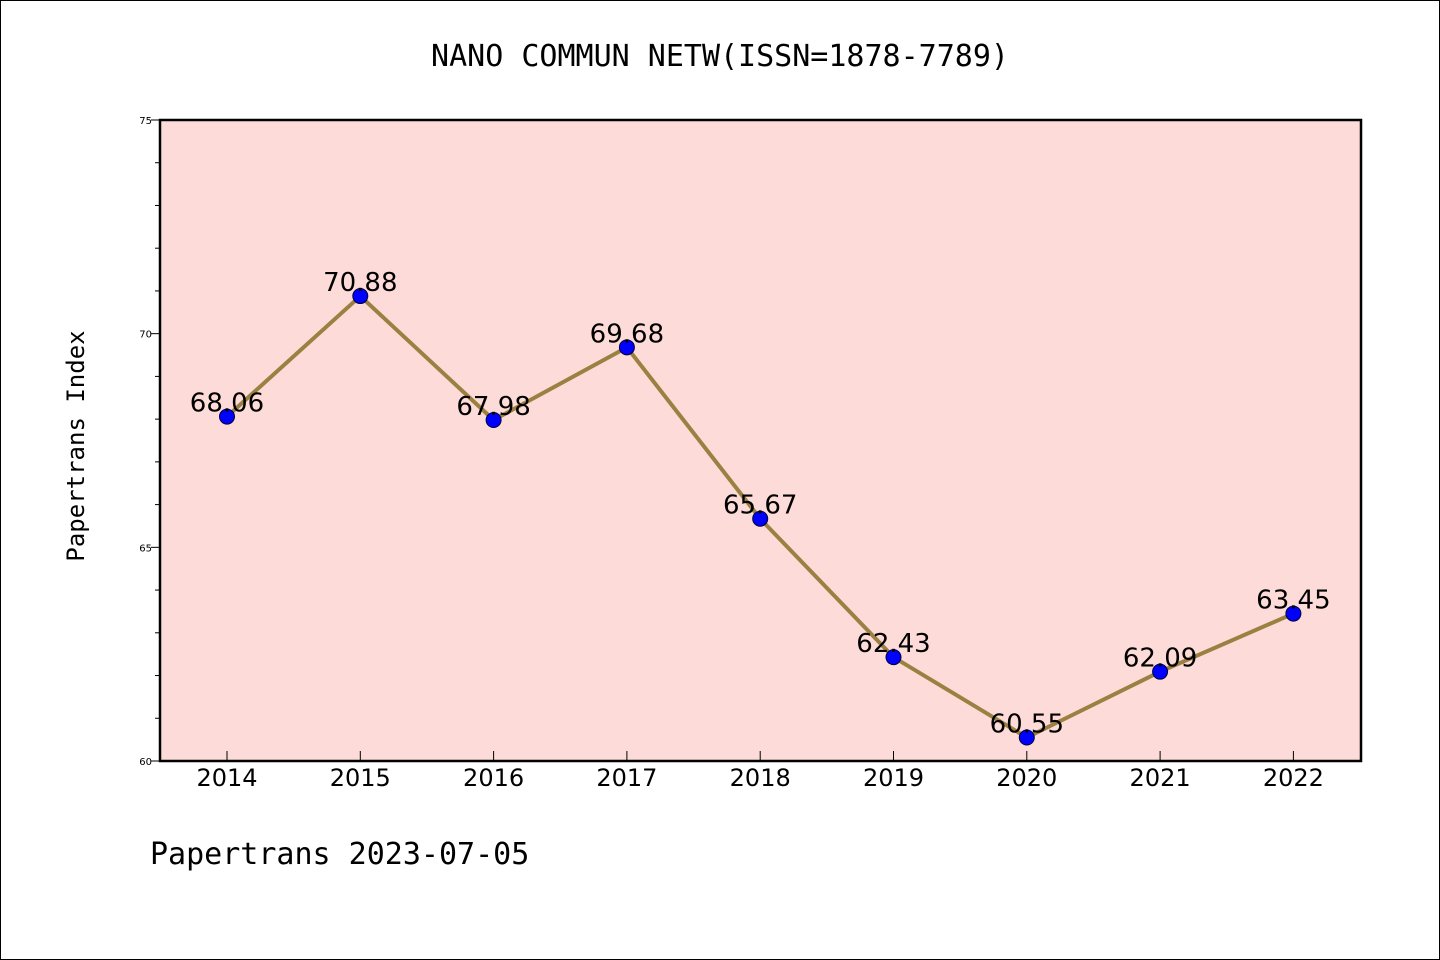 This screenshot has width=1440, height=960. I want to click on data-label: 63.45, so click(1293, 601).